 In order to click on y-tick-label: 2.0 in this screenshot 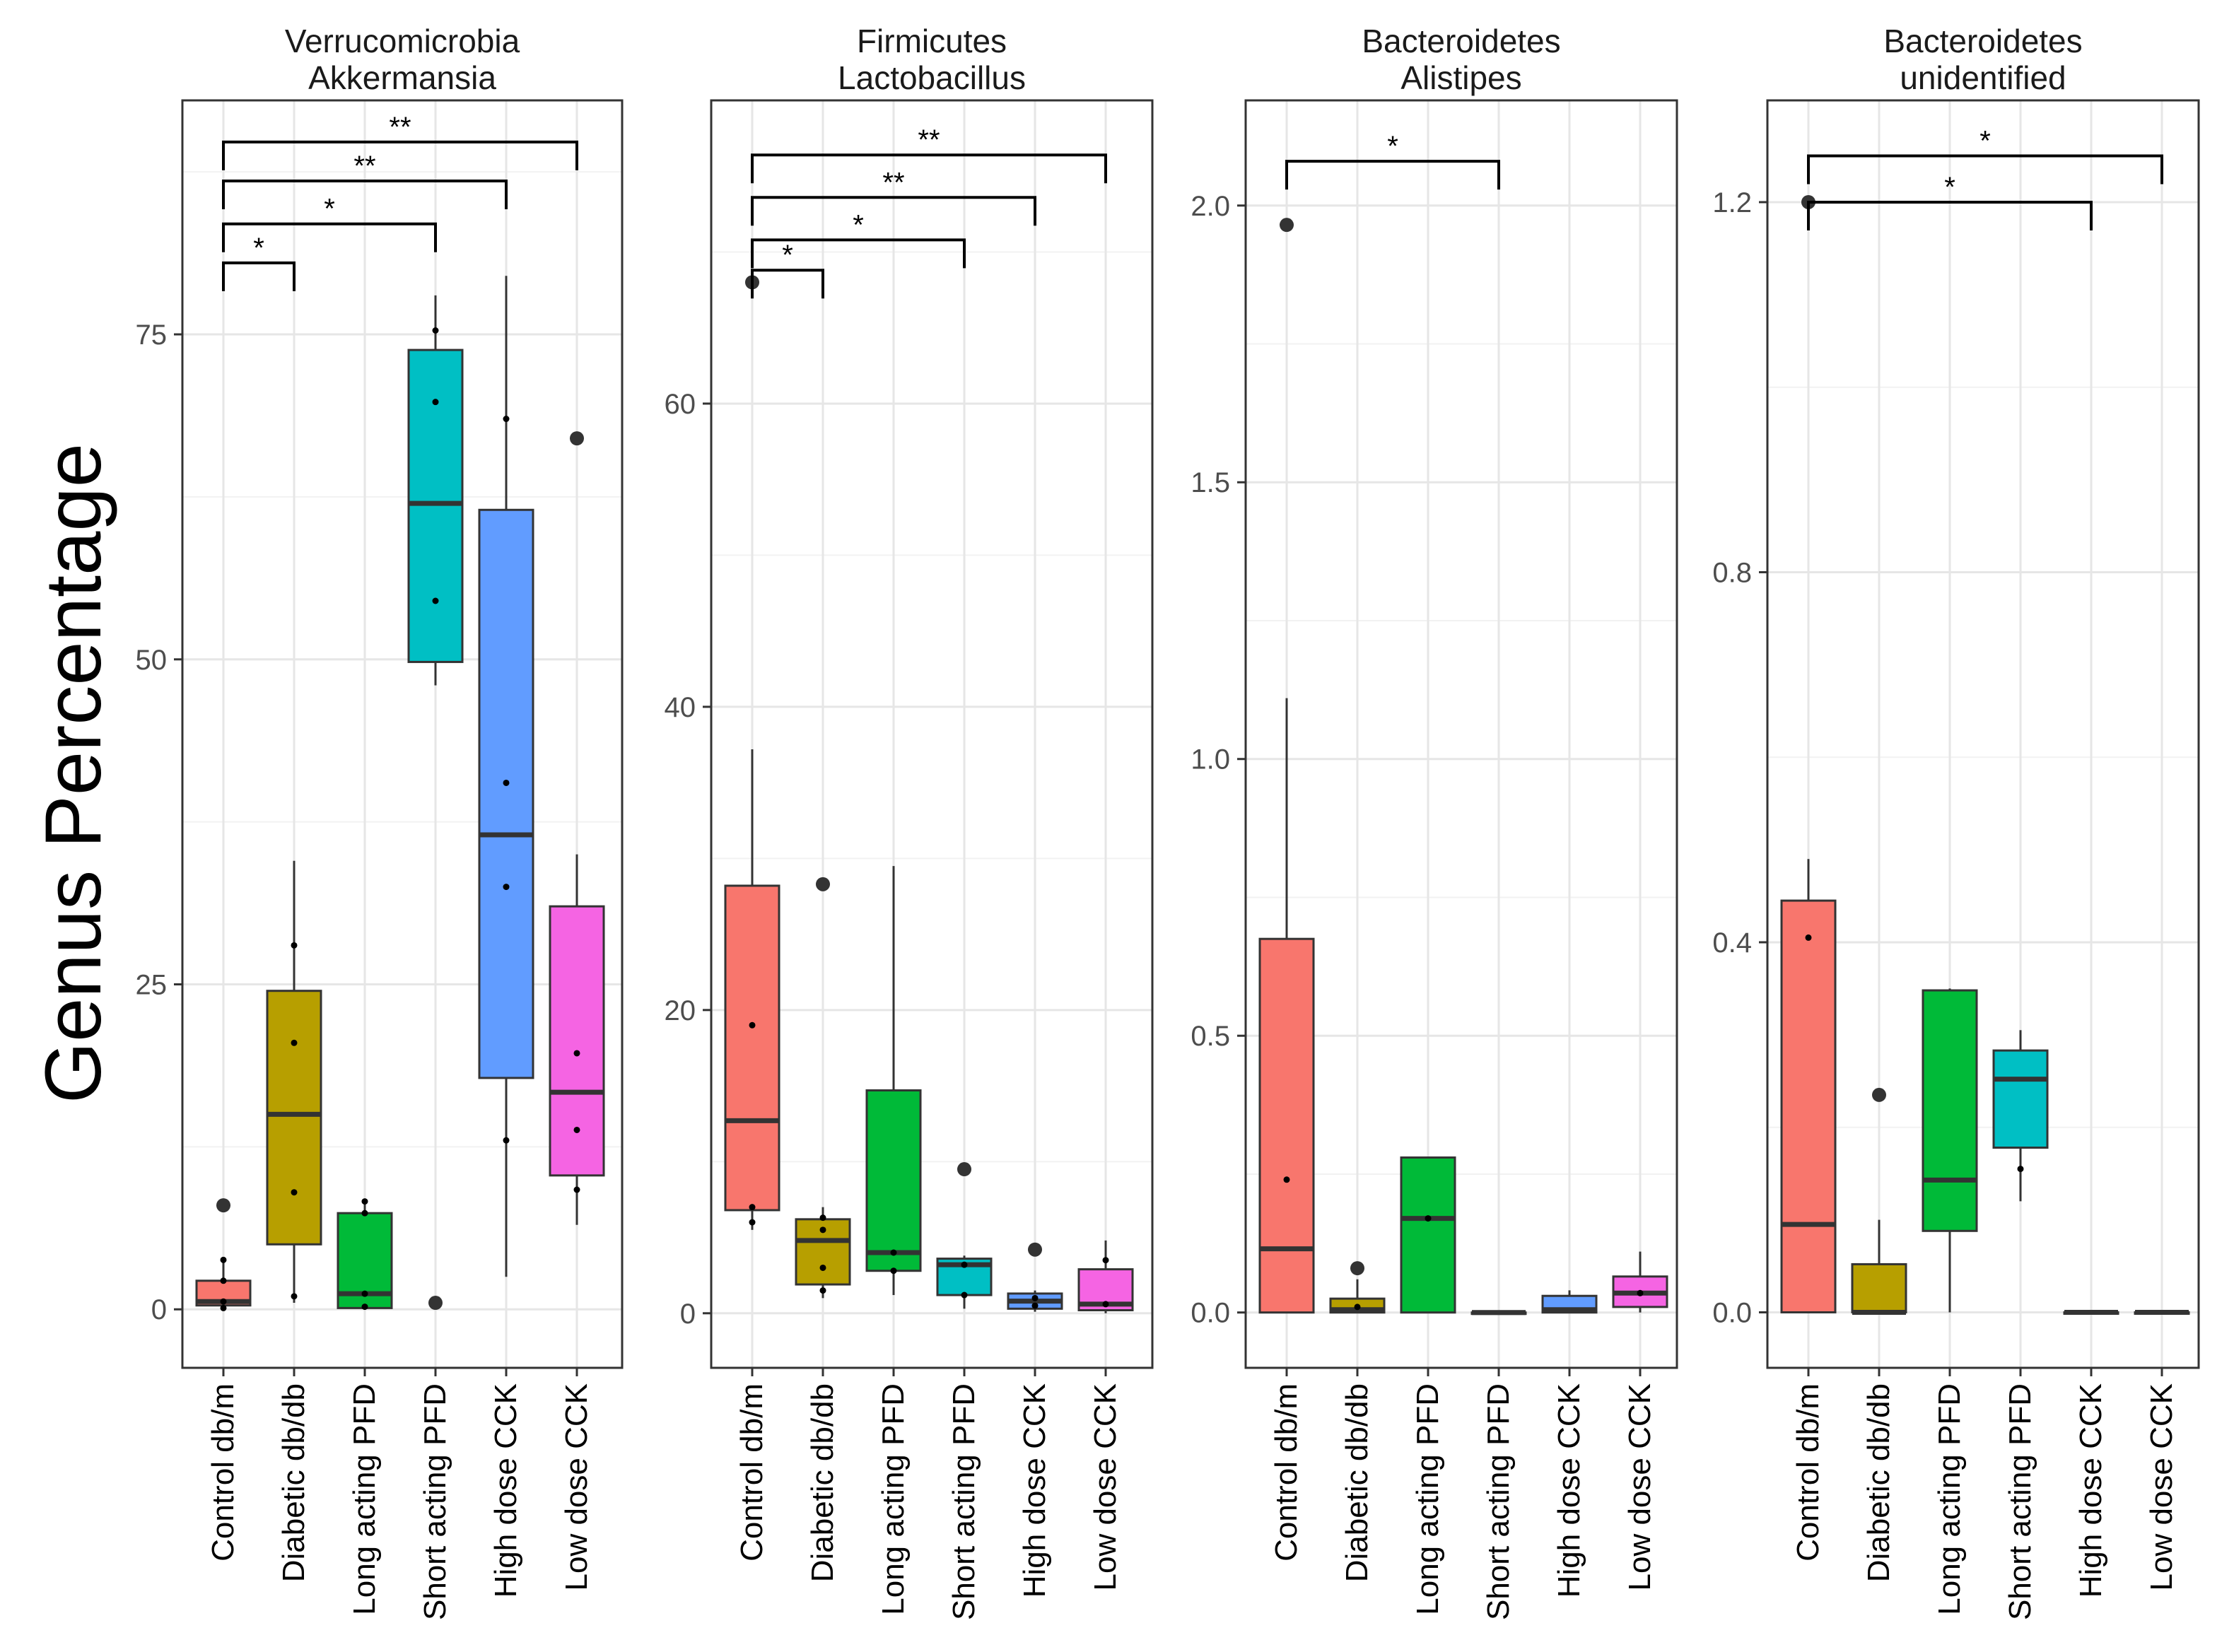, I will do `click(1210, 206)`.